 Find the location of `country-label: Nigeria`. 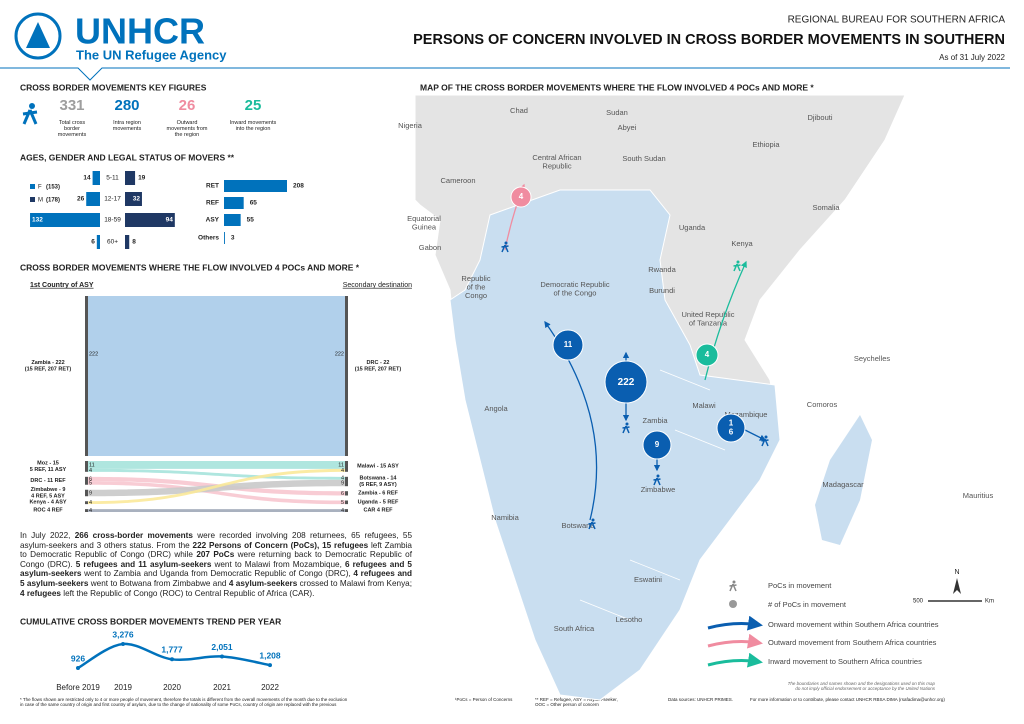

country-label: Nigeria is located at coordinates (410, 125).